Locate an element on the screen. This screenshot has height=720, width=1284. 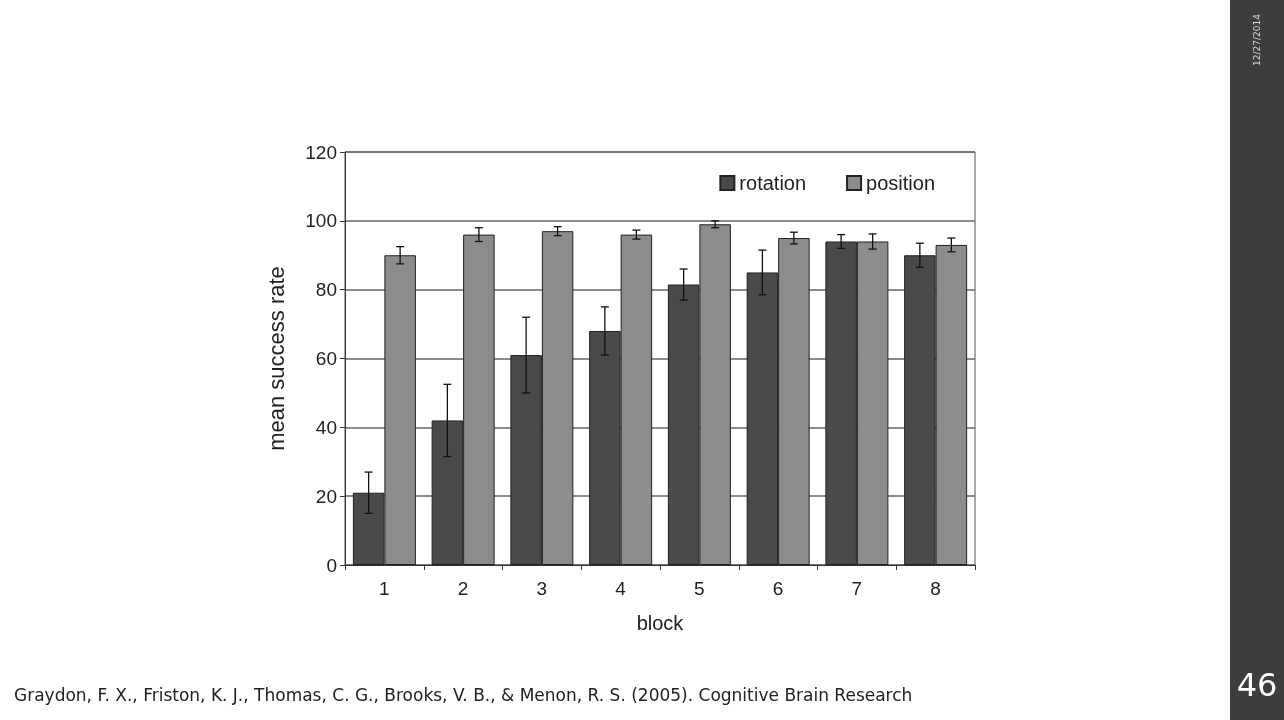
y-tick-label: 20 is located at coordinates (326, 496).